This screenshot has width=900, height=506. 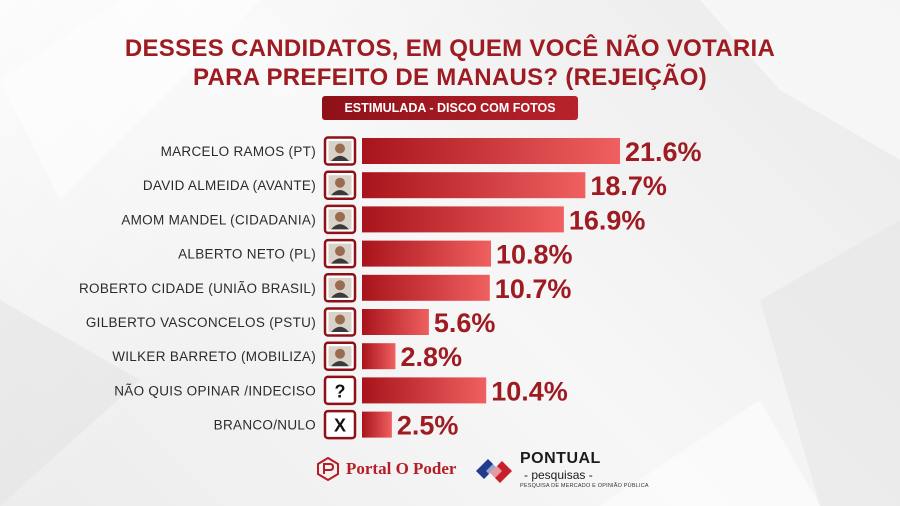 What do you see at coordinates (428, 426) in the screenshot?
I see `value-label: 2.5%` at bounding box center [428, 426].